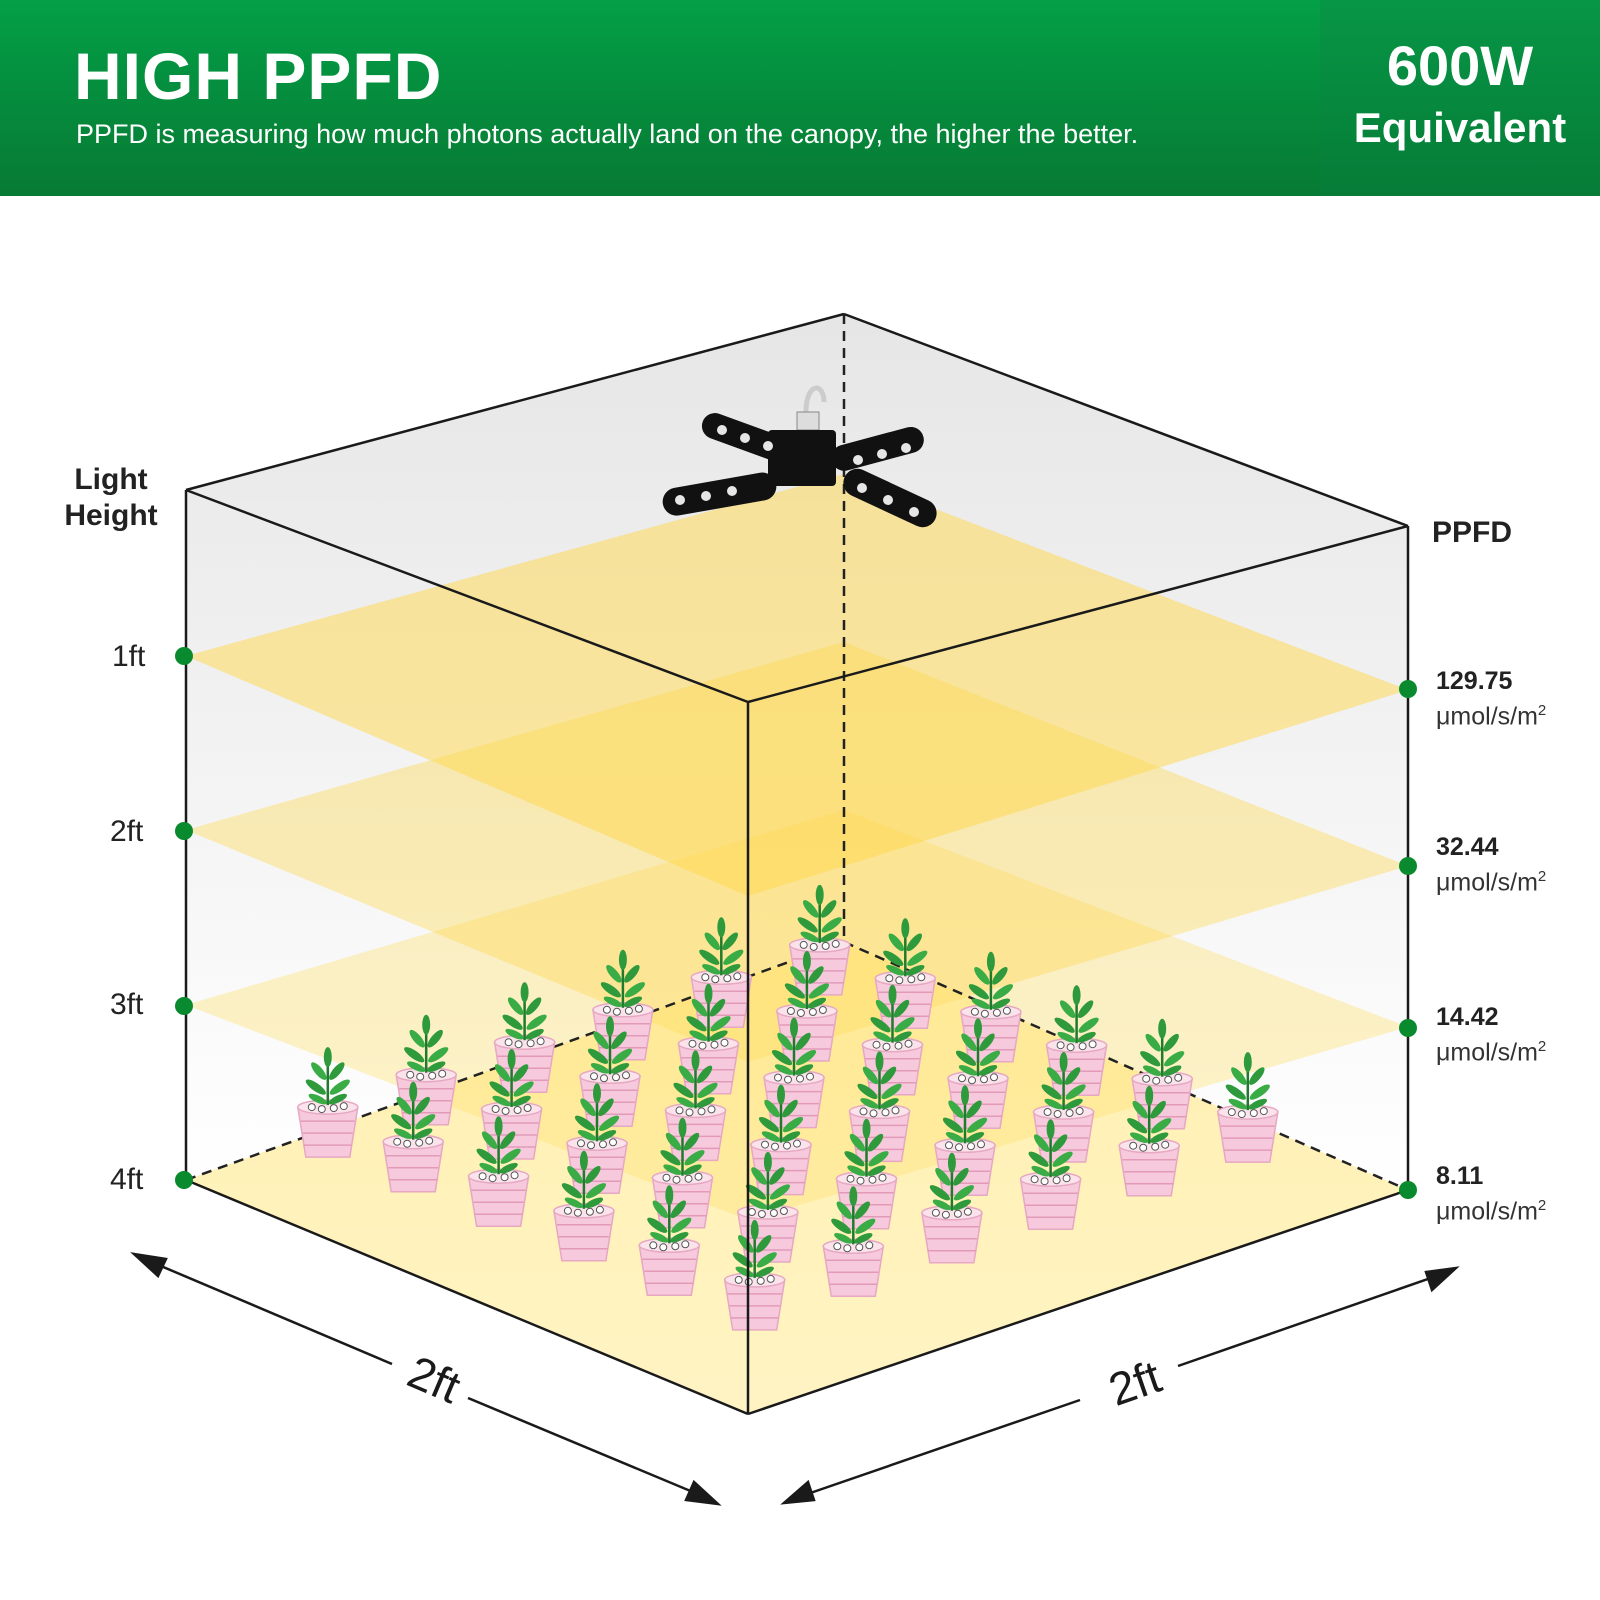  What do you see at coordinates (127, 1179) in the screenshot?
I see `height-label-4ft: 4ft` at bounding box center [127, 1179].